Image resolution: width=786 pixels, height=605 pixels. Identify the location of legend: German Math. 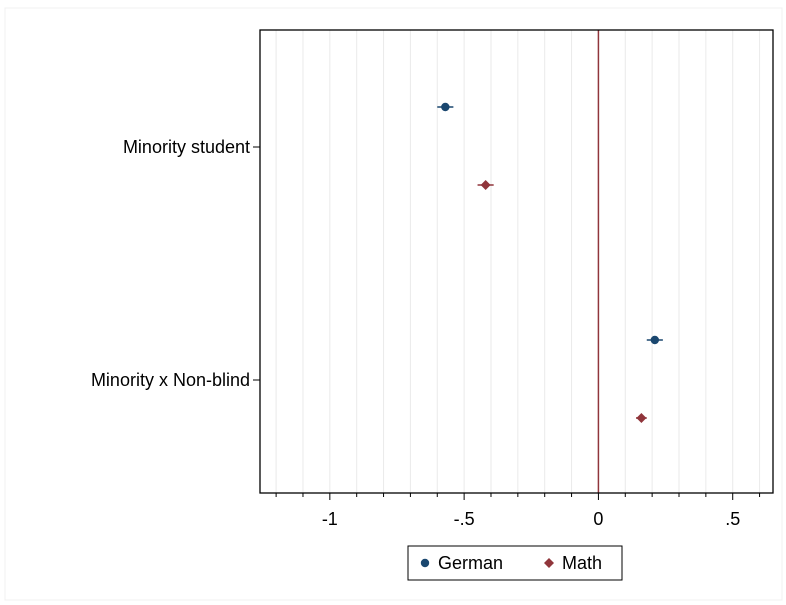
(515, 563).